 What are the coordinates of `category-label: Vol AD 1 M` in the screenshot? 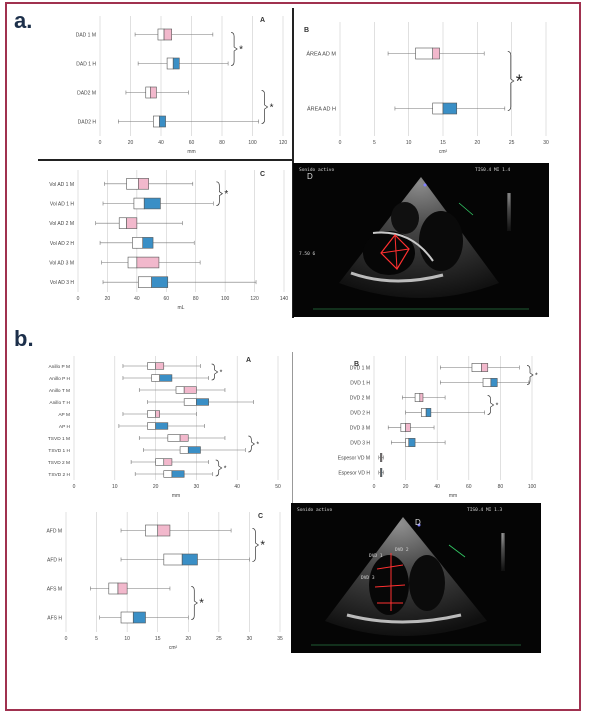 It's located at (61, 185).